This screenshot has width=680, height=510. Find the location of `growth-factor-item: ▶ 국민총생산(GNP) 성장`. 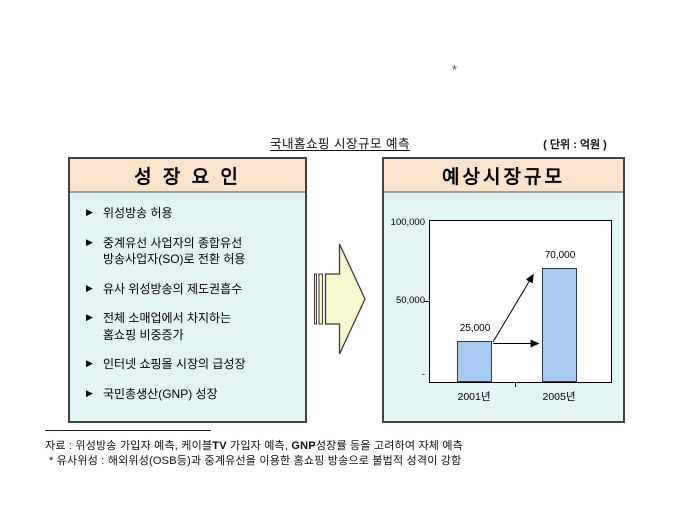

growth-factor-item: ▶ 국민총생산(GNP) 성장 is located at coordinates (193, 394).